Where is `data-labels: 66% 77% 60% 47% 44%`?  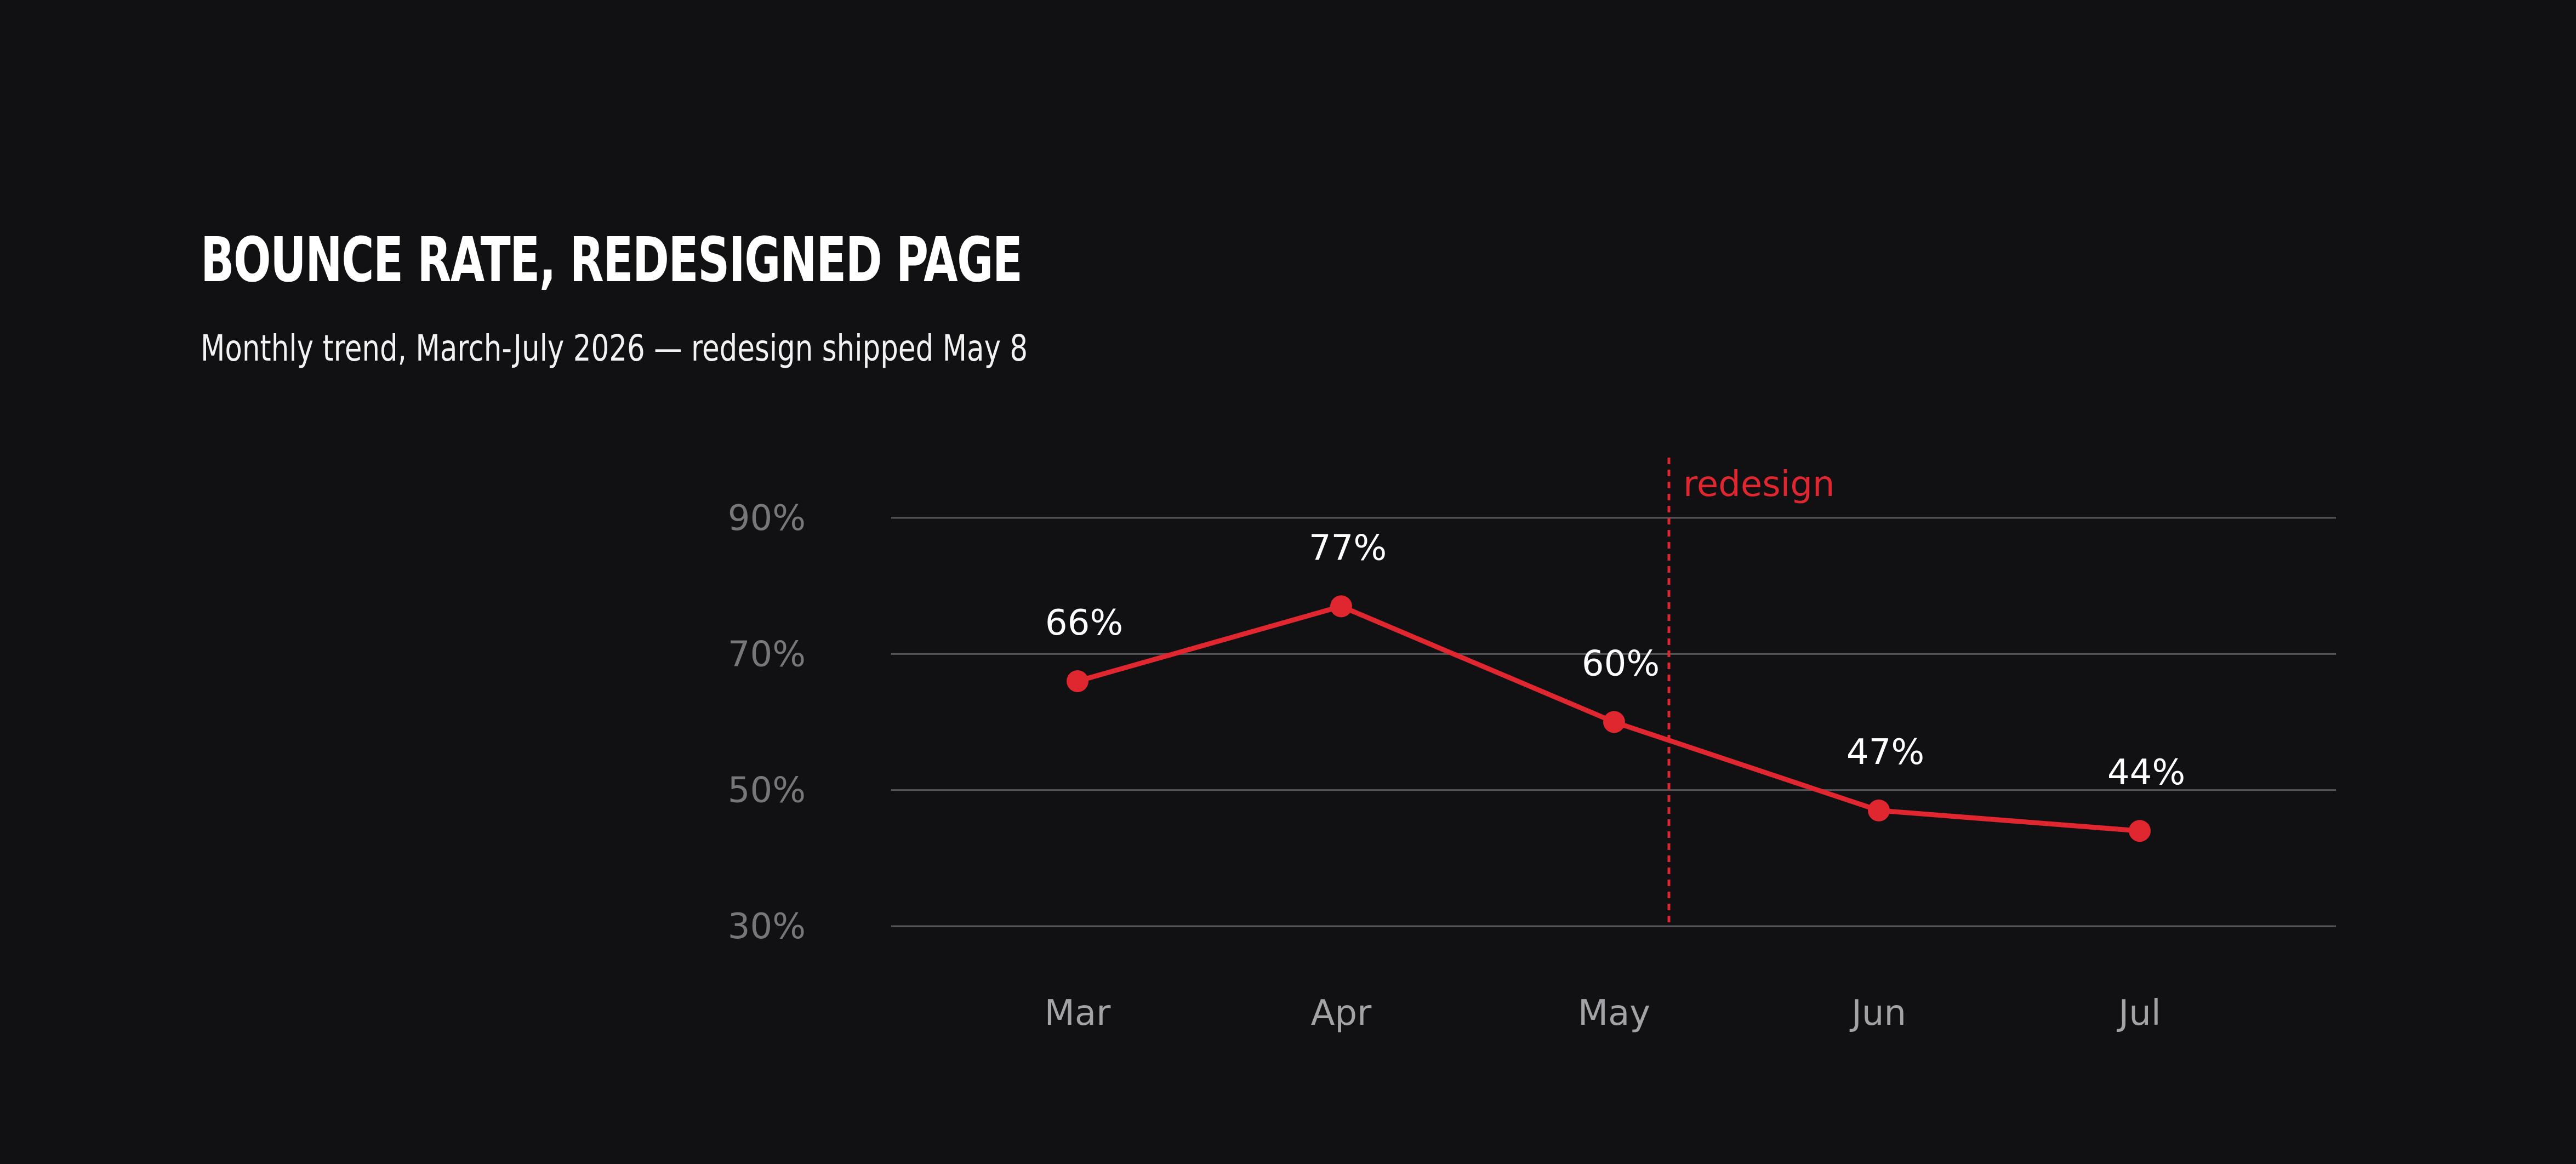
data-labels: 66% 77% 60% 47% 44% is located at coordinates (1615, 660).